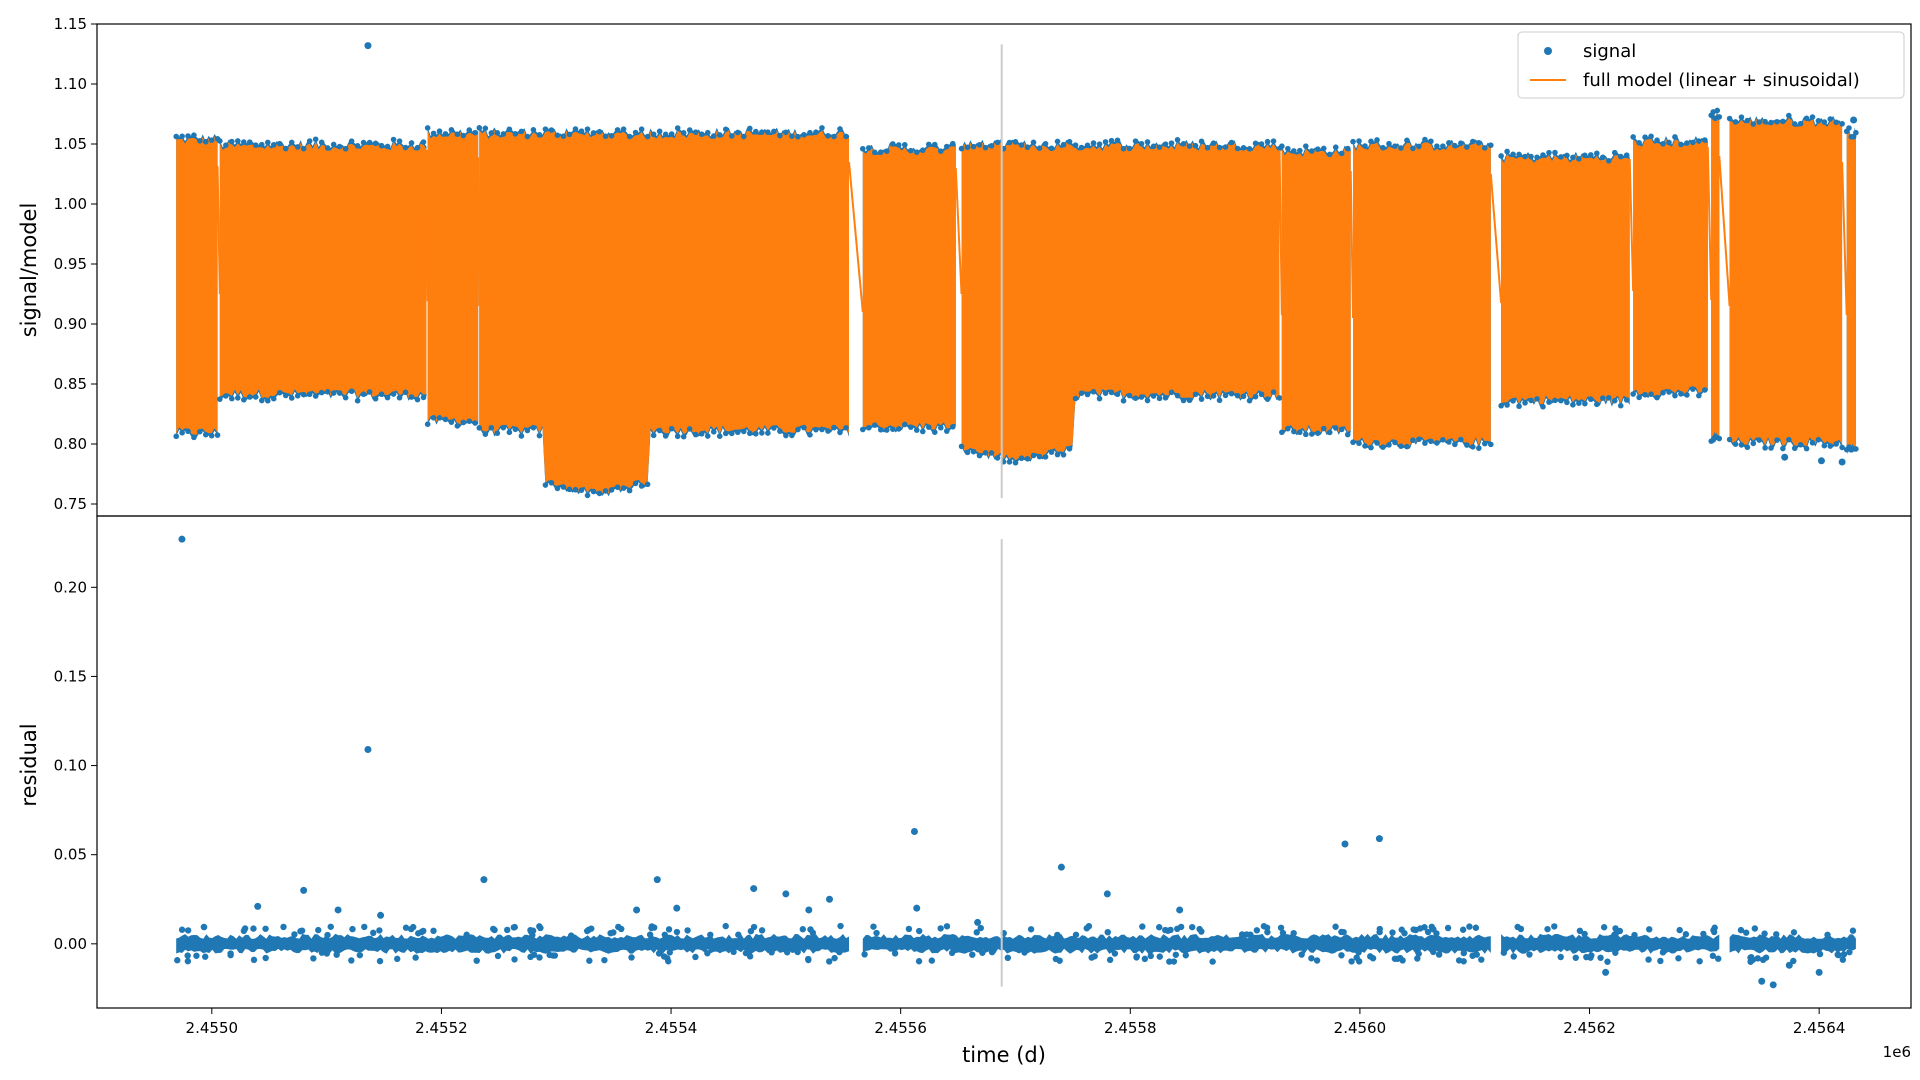 The width and height of the screenshot is (1920, 1080). Describe the element at coordinates (1721, 80) in the screenshot. I see `legend-label-model: full model (linear + sinusoidal)` at that location.